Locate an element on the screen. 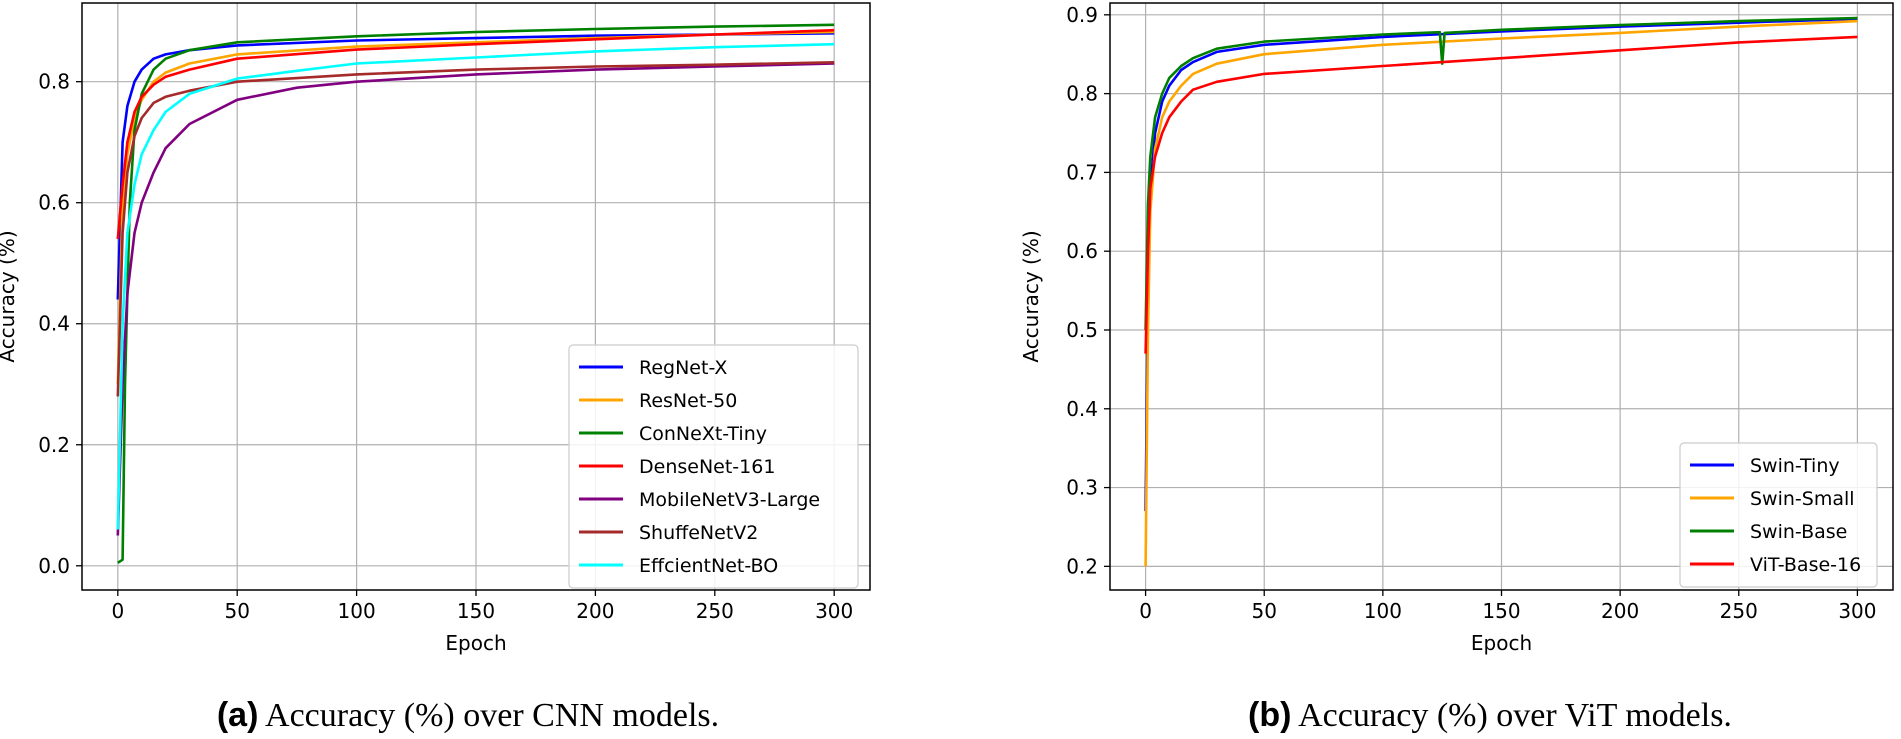 The image size is (1901, 739). legend-label: ShuffeNetV2 is located at coordinates (698, 533).